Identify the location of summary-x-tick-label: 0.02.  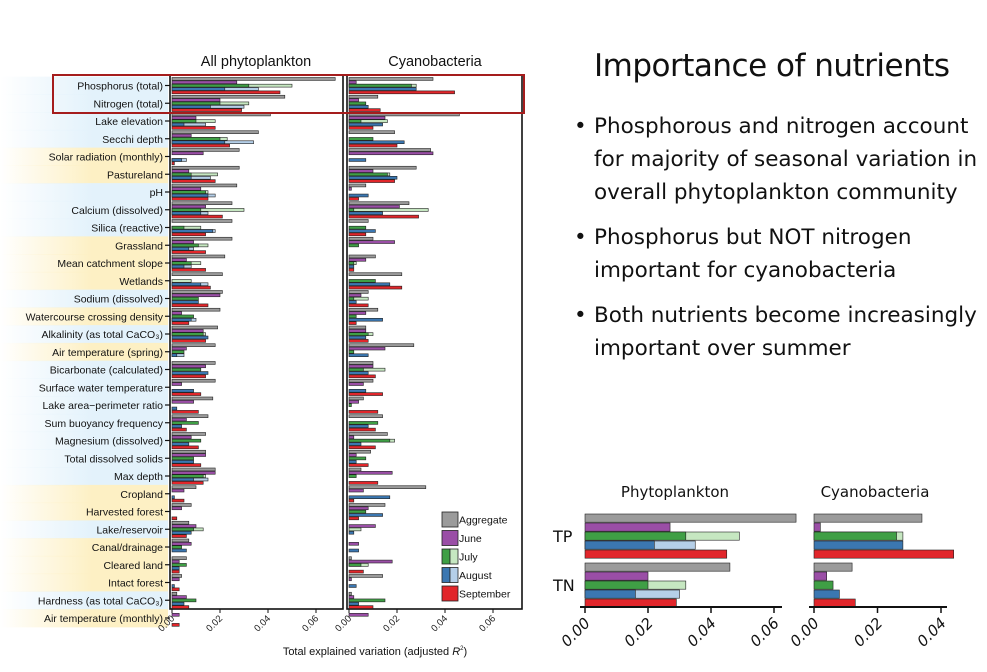
(638, 632).